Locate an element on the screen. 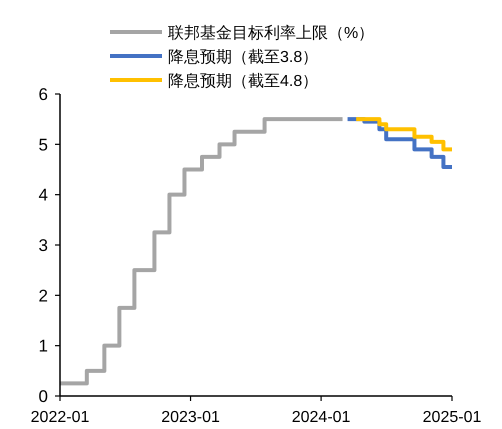 Image resolution: width=502 pixels, height=429 pixels. y-tick-label: 3 is located at coordinates (43, 245).